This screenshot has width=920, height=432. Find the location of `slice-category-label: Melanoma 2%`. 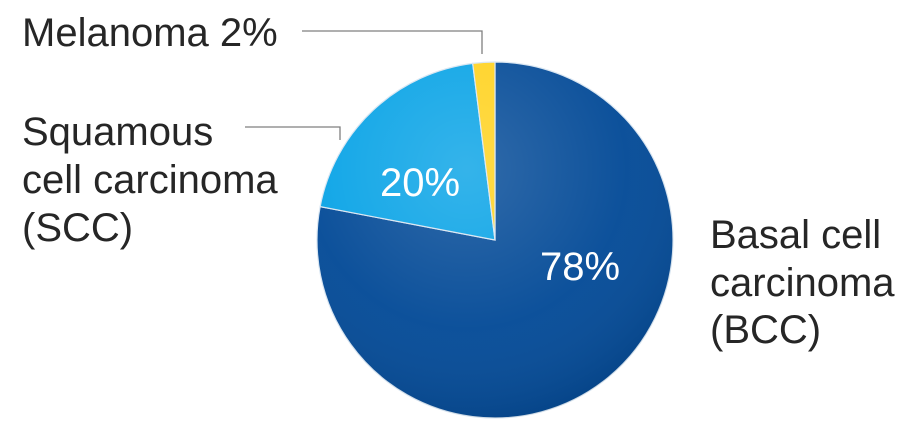

slice-category-label: Melanoma 2% is located at coordinates (150, 33).